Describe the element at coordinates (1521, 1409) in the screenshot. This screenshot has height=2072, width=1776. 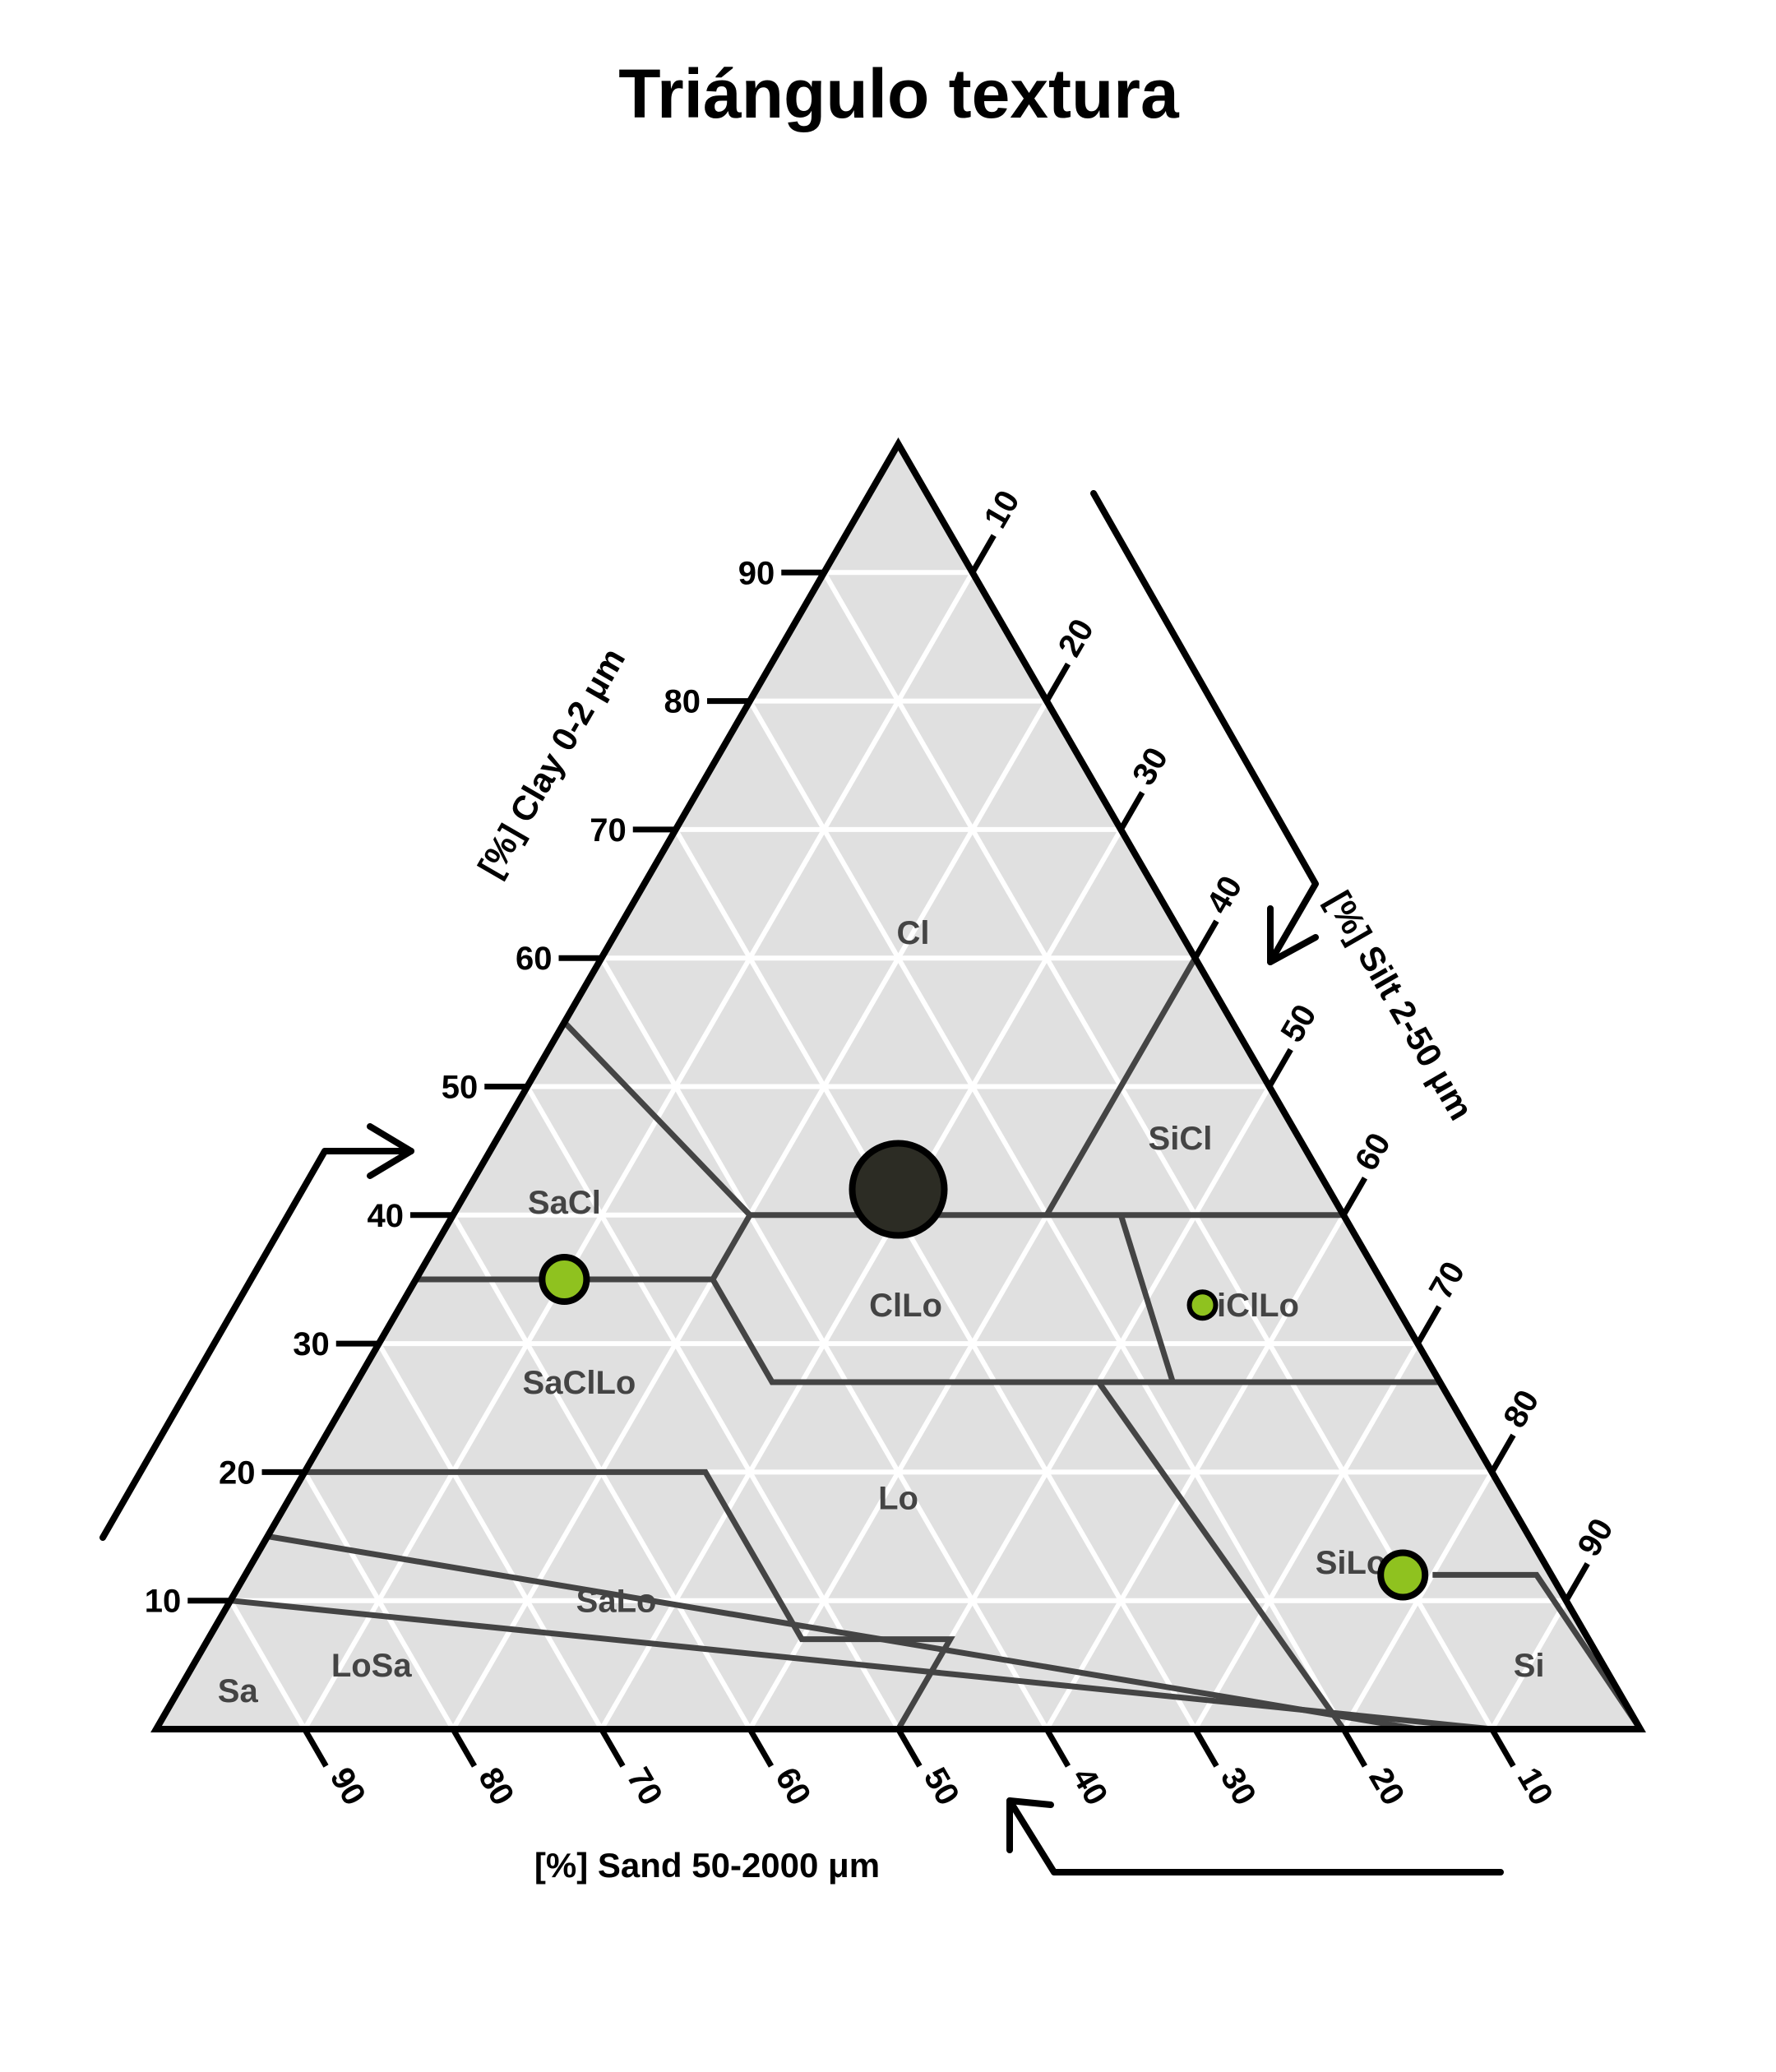
I see `silt-tick-label: 80` at that location.